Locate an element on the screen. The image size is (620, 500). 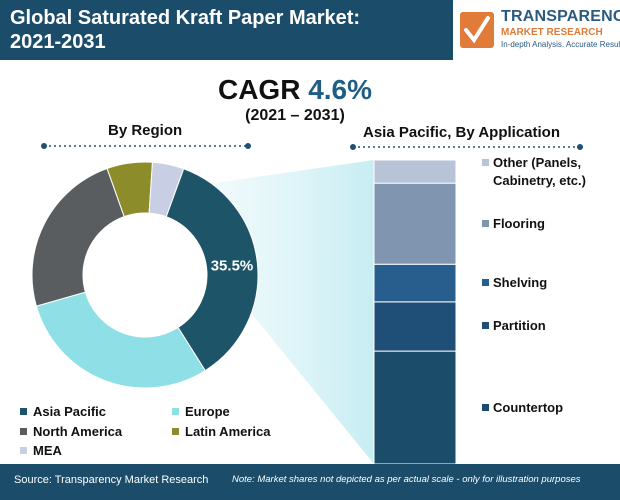
title-line-2: 2021-2031 is located at coordinates (58, 42).